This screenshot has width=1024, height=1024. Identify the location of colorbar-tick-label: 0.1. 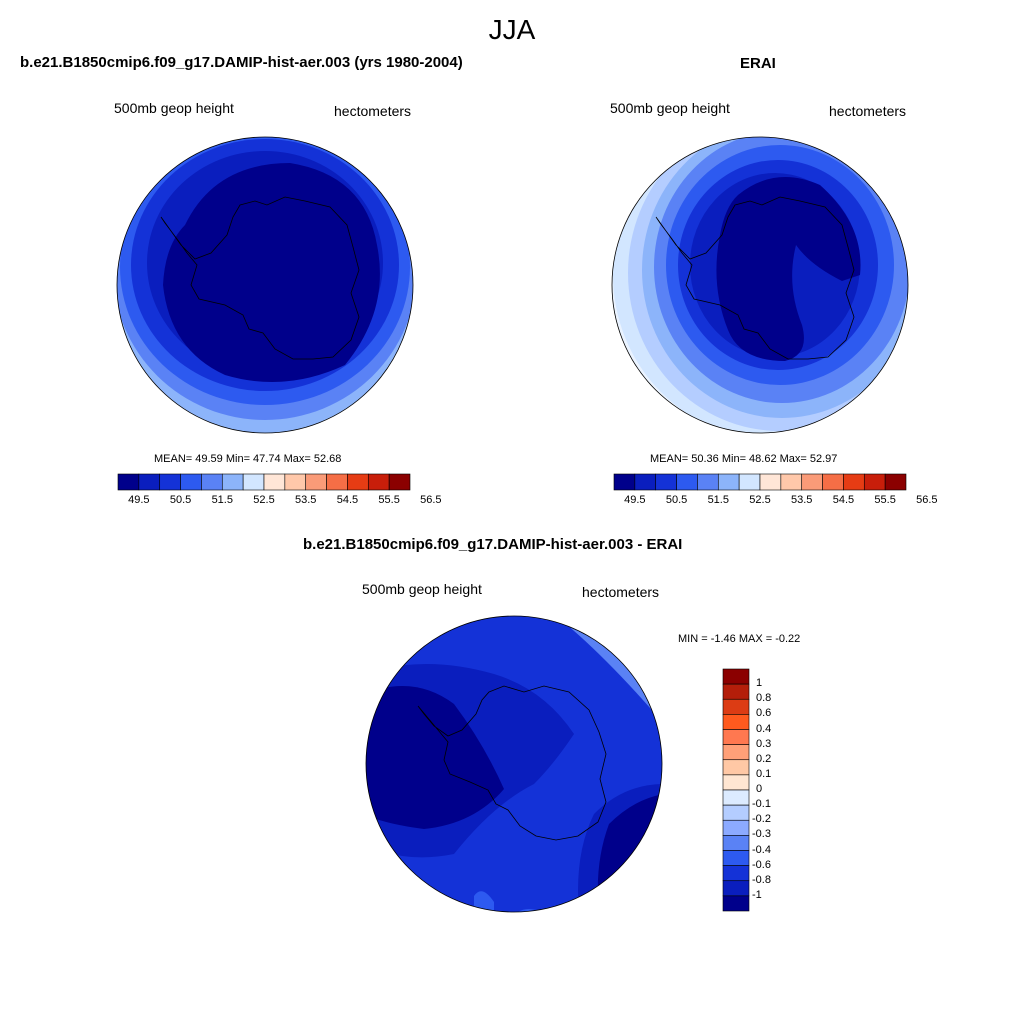
(764, 773).